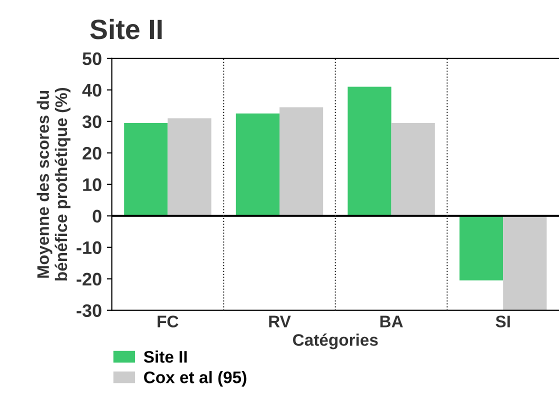 The width and height of the screenshot is (559, 403). What do you see at coordinates (92, 185) in the screenshot?
I see `y-tick-label: 10` at bounding box center [92, 185].